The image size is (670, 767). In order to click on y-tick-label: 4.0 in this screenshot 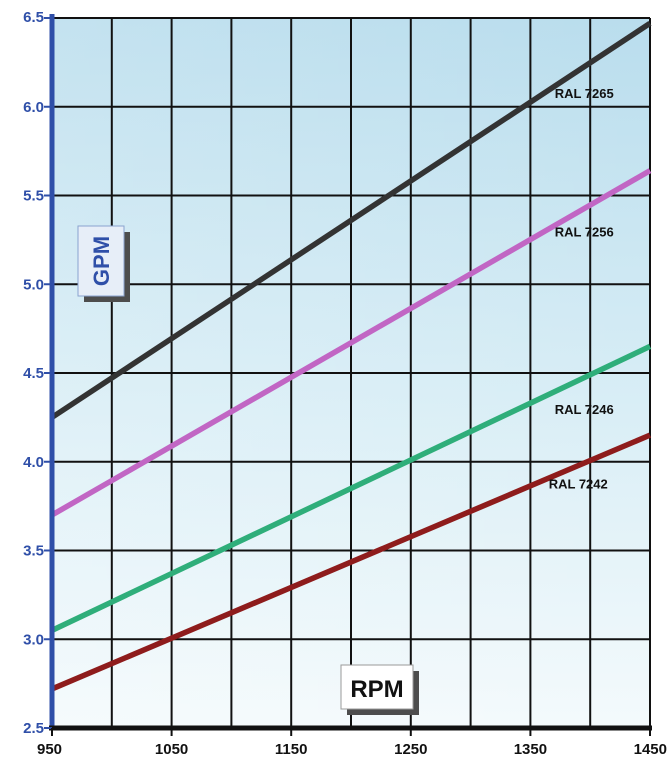, I will do `click(33, 462)`.